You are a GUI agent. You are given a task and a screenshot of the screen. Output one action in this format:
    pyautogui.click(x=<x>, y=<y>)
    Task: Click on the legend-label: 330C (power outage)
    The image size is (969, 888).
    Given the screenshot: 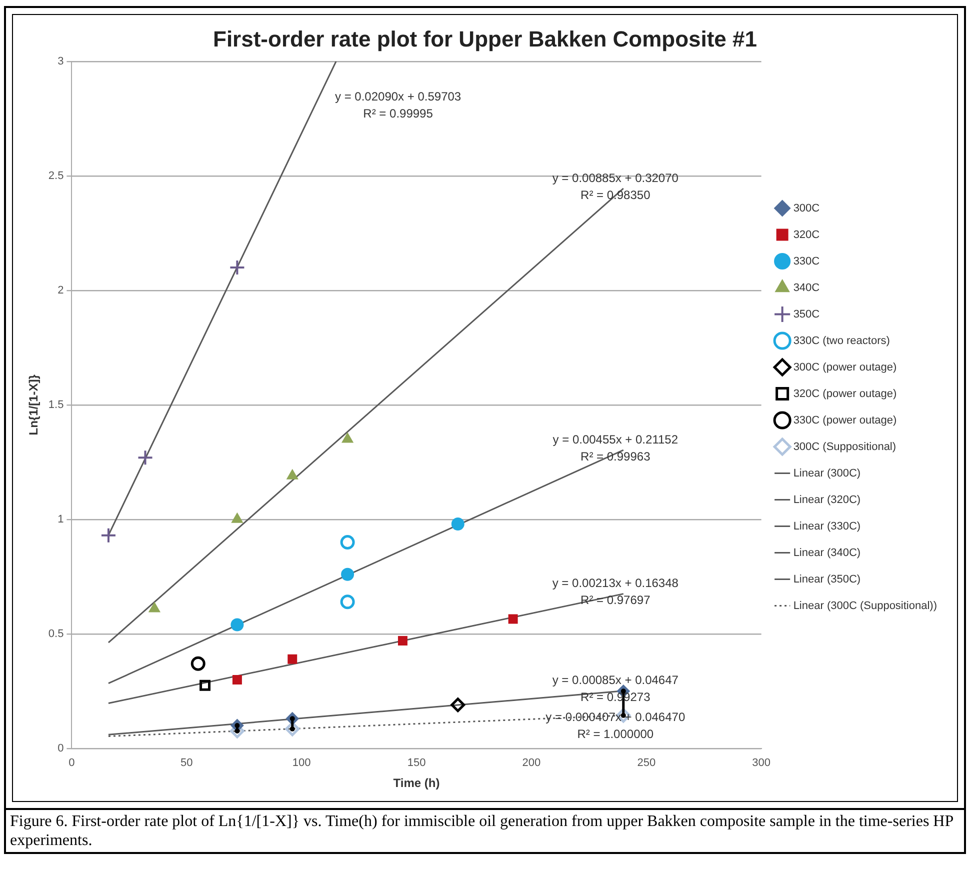 What is the action you would take?
    pyautogui.click(x=845, y=420)
    